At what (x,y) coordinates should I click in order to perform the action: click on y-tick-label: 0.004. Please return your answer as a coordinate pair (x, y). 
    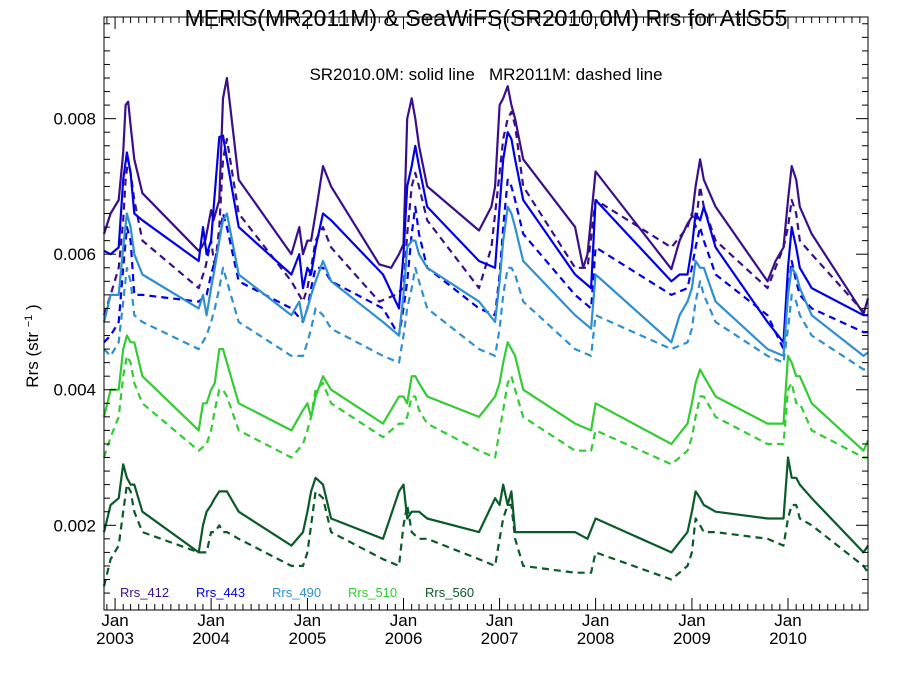
    Looking at the image, I should click on (74, 390).